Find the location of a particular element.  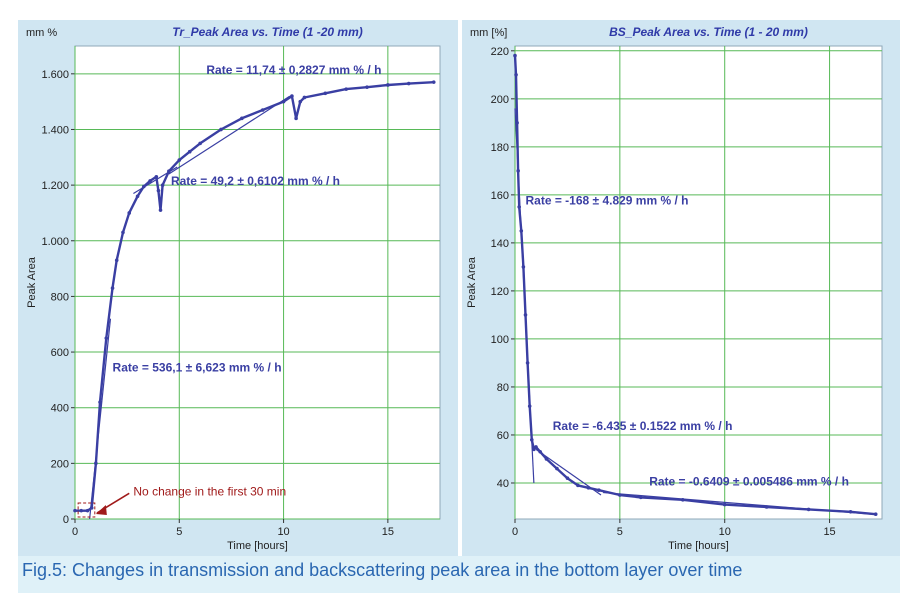

y-tick-label: 600 is located at coordinates (60, 353).